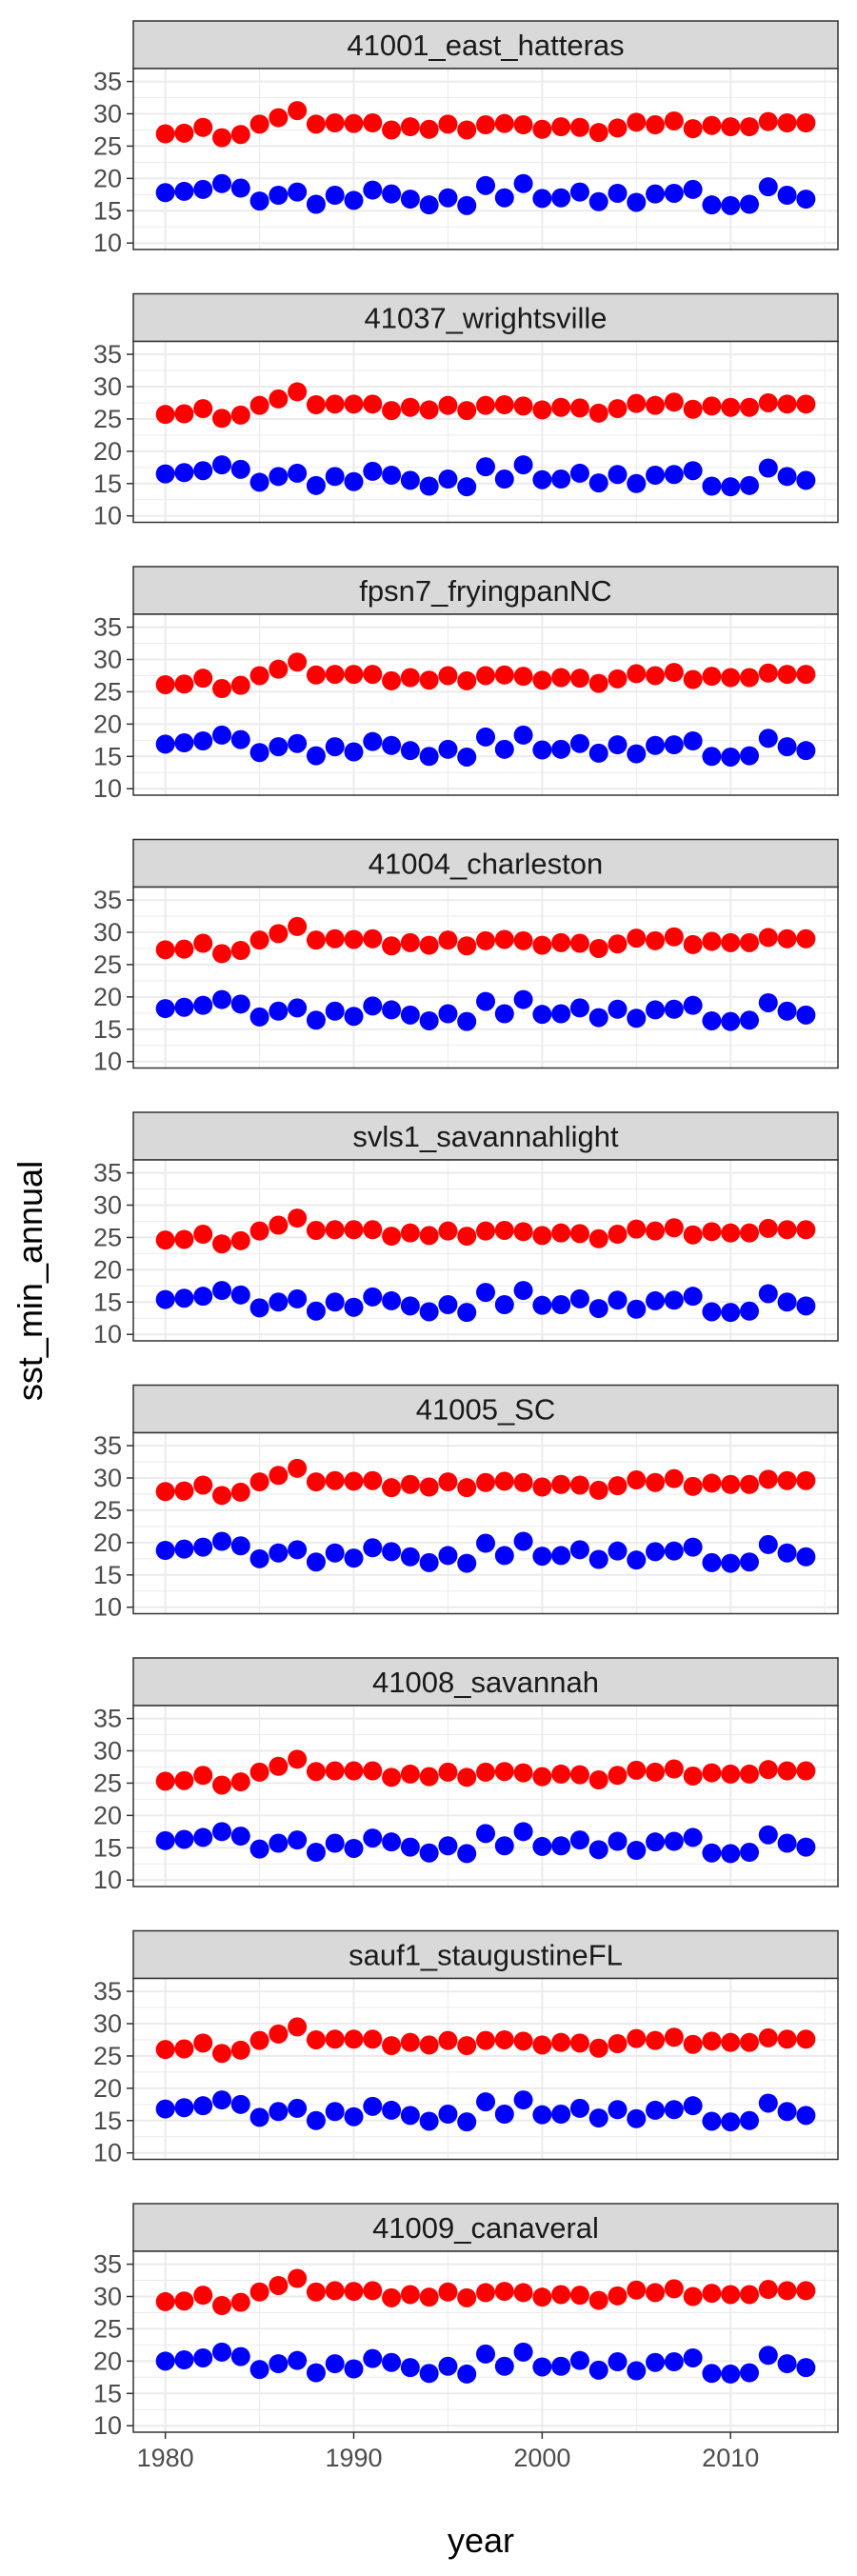  I want to click on y-axis-title: sst_min_annual, so click(30, 1281).